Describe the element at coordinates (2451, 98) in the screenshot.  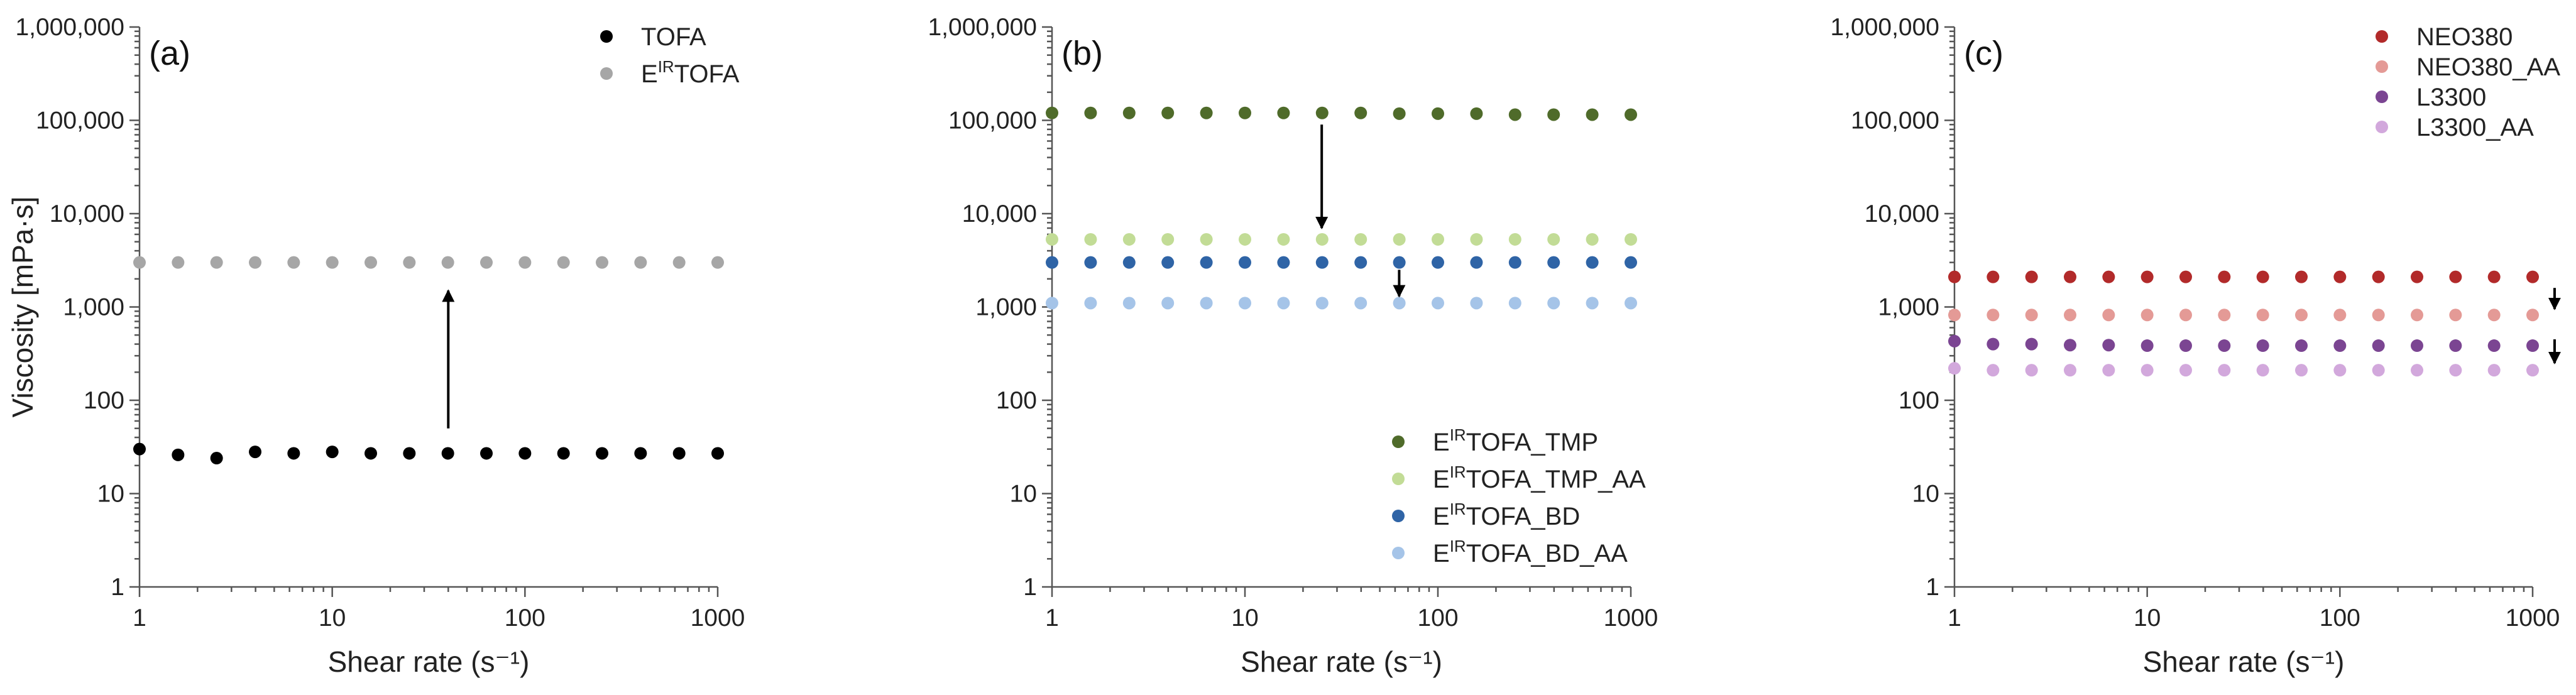
I see `legend-entry: L3300` at that location.